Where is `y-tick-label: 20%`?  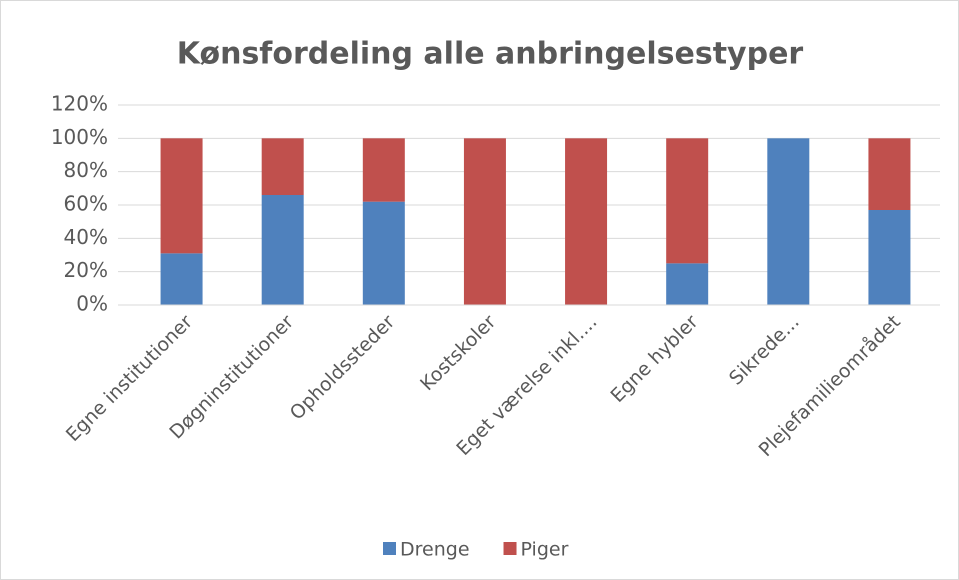
y-tick-label: 20% is located at coordinates (86, 270).